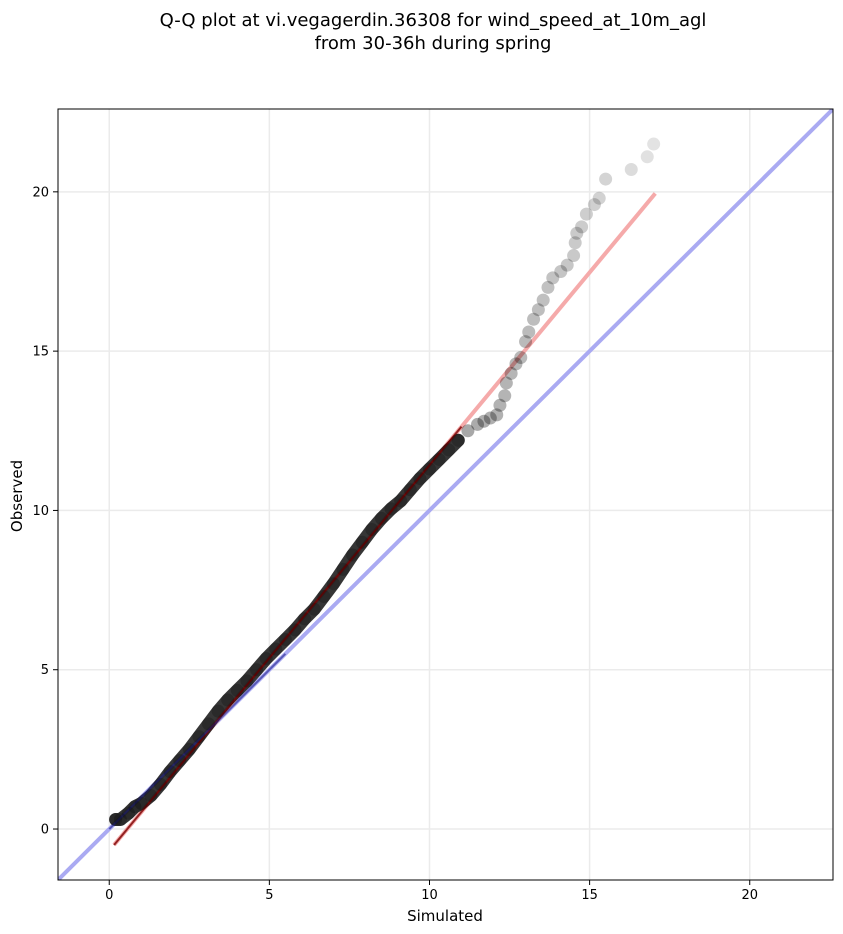  What do you see at coordinates (40, 192) in the screenshot?
I see `y-tick-label: 20` at bounding box center [40, 192].